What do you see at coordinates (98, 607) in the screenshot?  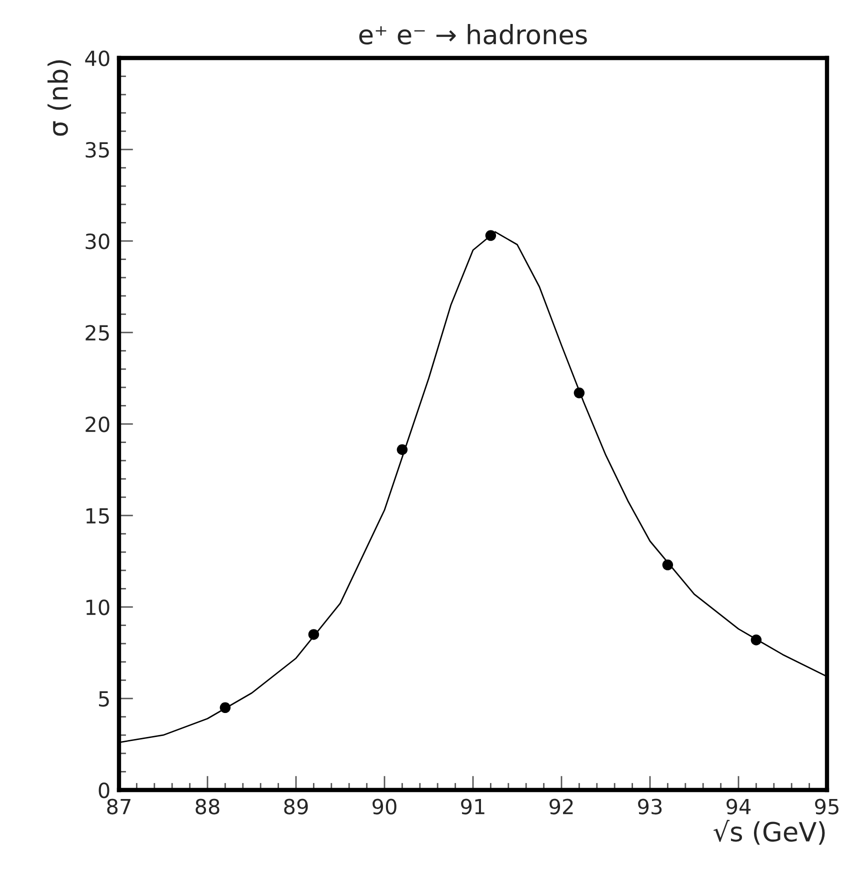 I see `y-tick-label: 10` at bounding box center [98, 607].